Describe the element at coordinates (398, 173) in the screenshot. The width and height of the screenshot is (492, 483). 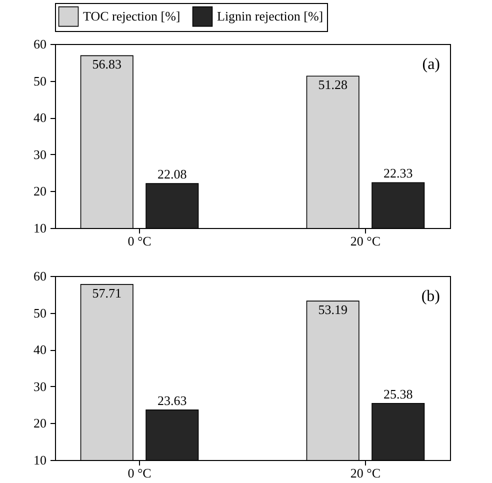
I see `data-label: 22.33` at that location.